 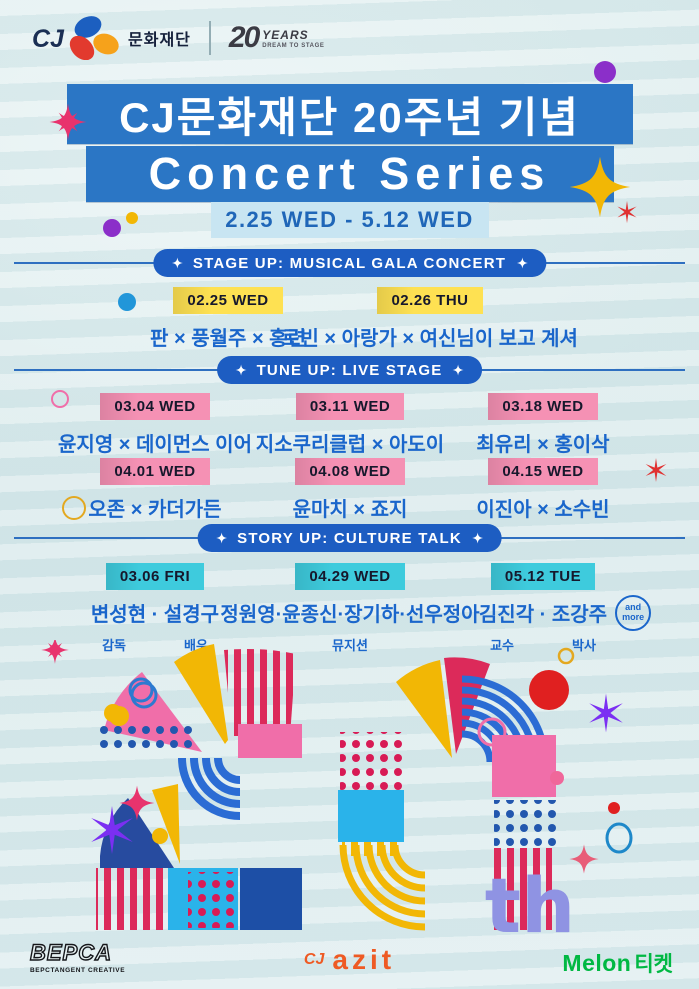 I want to click on melon-ticket-label: 티켓, so click(x=653, y=964).